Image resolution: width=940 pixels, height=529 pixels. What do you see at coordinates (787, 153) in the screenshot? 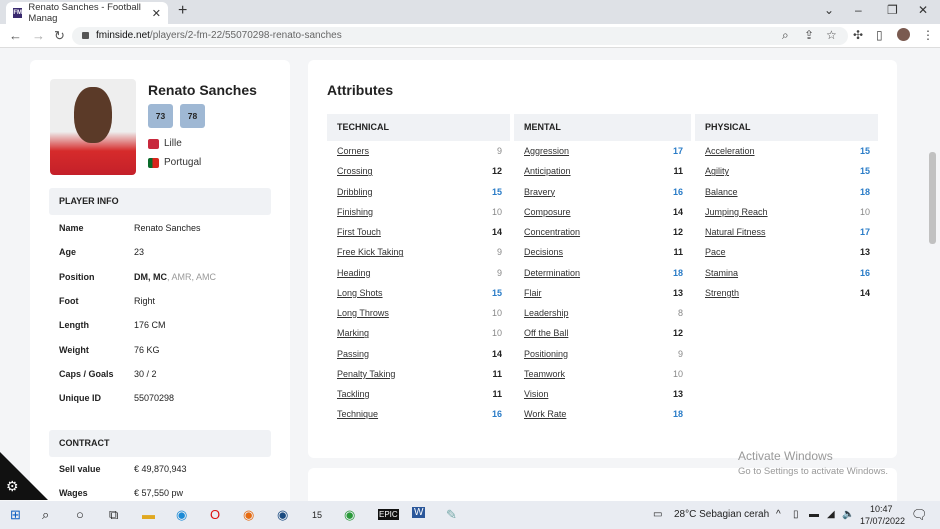
I see `attribute-row: Acceleration 15` at bounding box center [787, 153].